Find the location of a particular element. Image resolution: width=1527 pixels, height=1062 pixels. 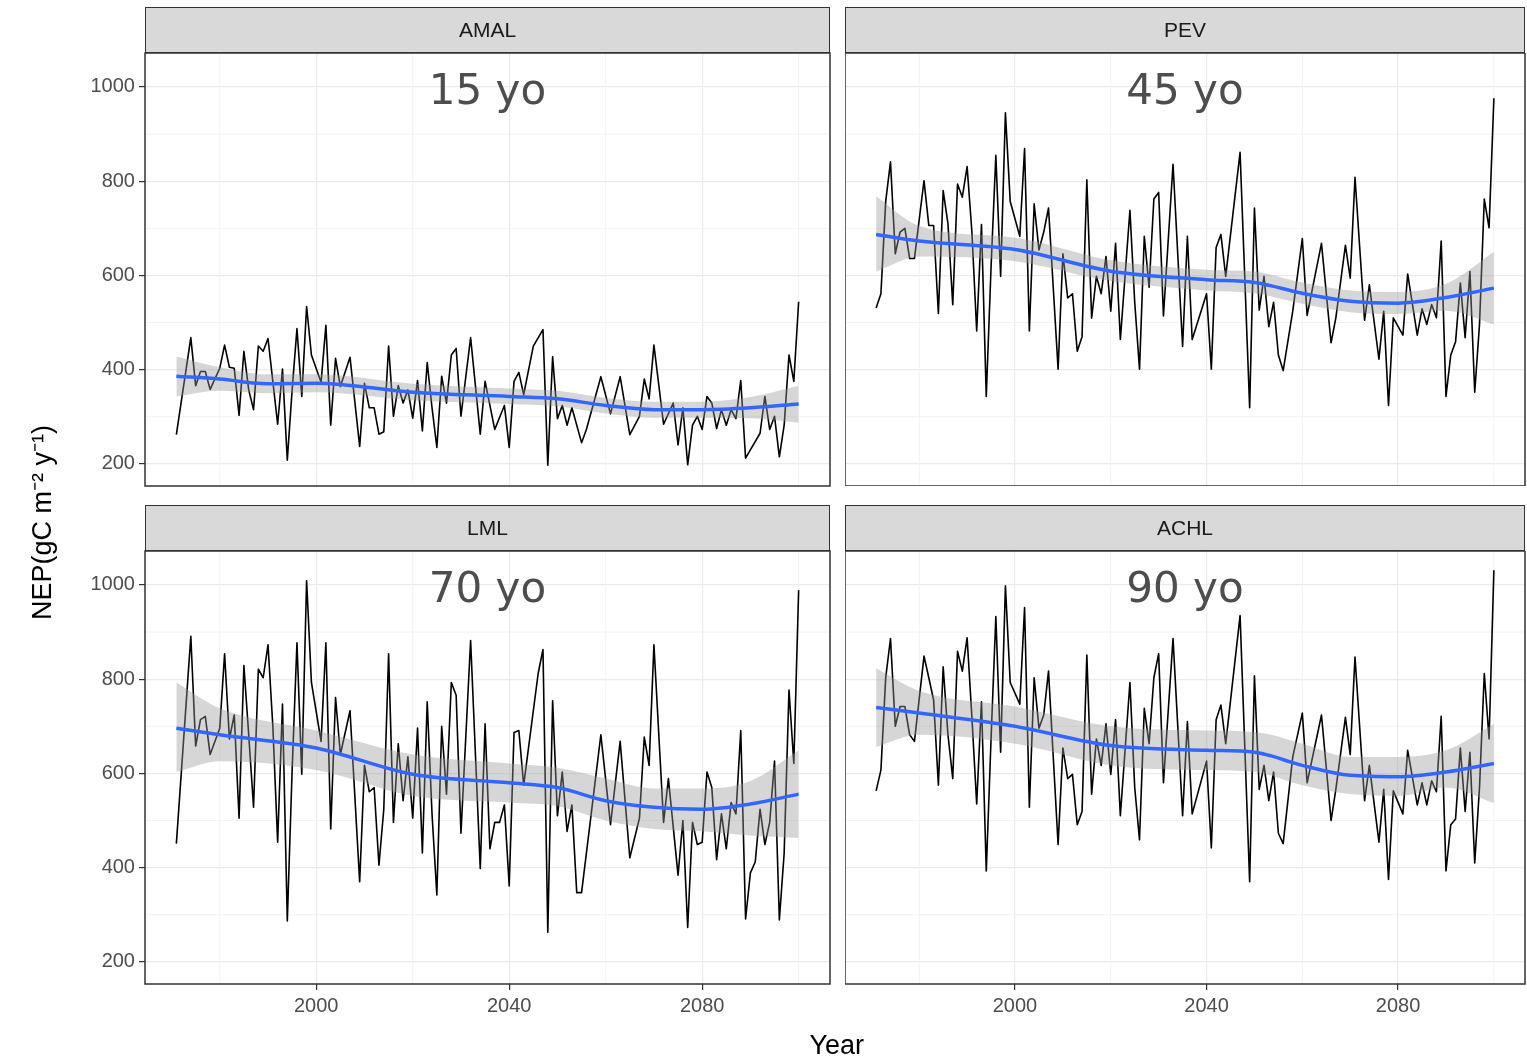

x-axis-title: Year is located at coordinates (837, 1045).